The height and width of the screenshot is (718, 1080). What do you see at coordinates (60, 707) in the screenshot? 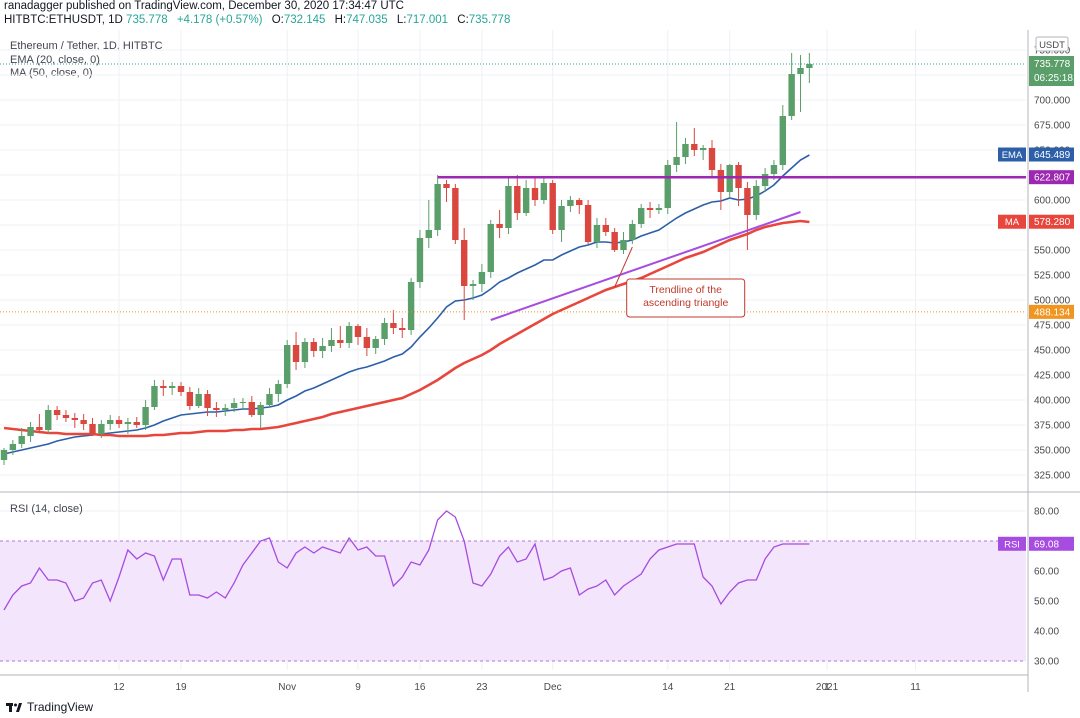
I see `footer-brand: TradingView` at bounding box center [60, 707].